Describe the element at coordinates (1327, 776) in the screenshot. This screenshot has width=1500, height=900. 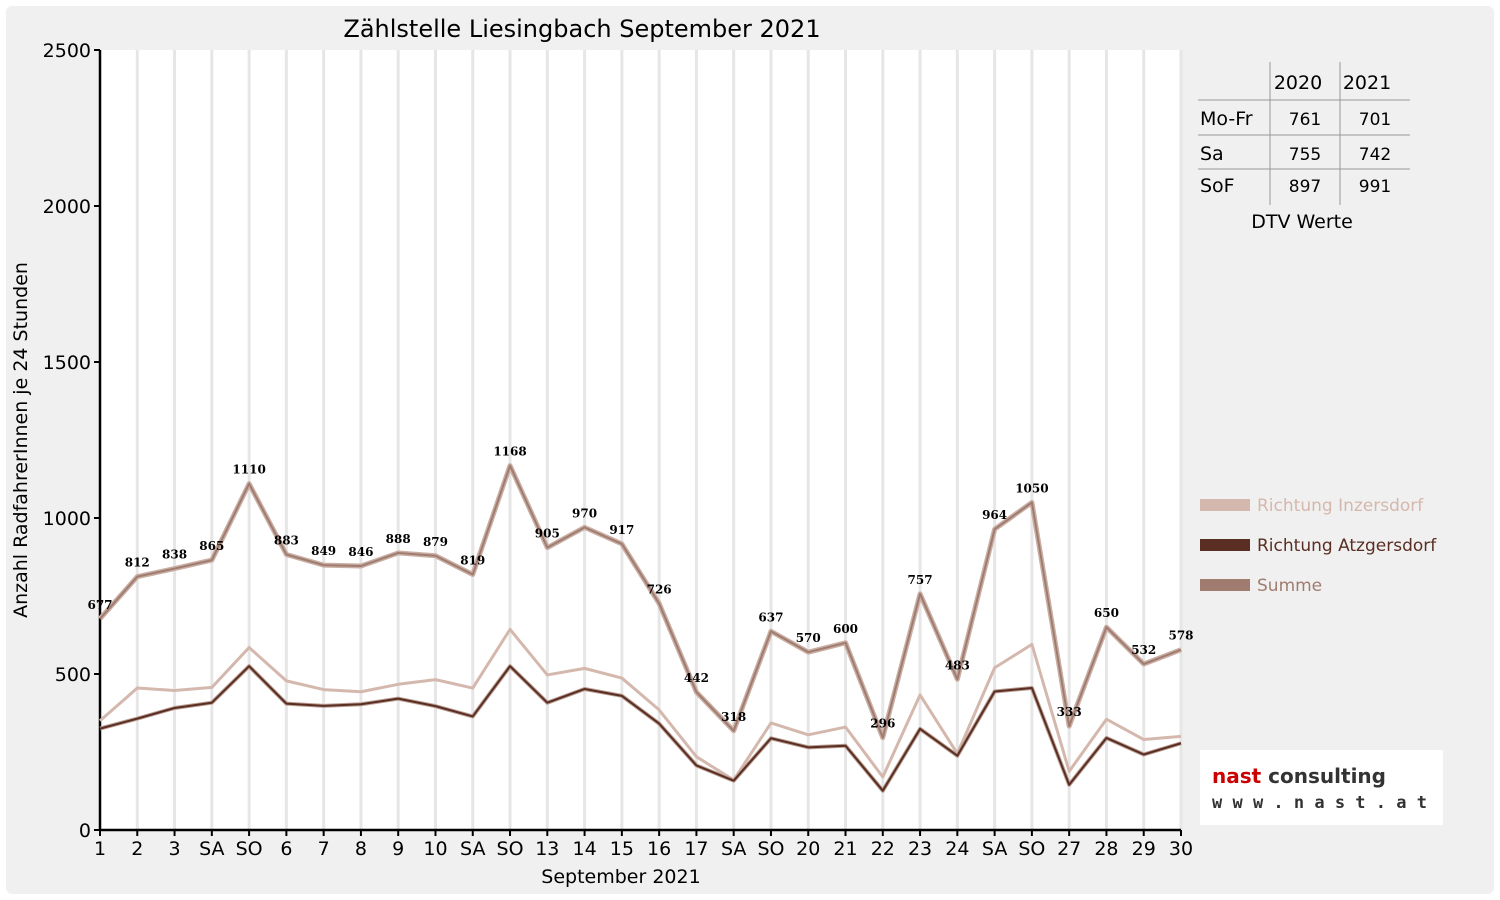
I see `logo-consulting: consulting` at that location.